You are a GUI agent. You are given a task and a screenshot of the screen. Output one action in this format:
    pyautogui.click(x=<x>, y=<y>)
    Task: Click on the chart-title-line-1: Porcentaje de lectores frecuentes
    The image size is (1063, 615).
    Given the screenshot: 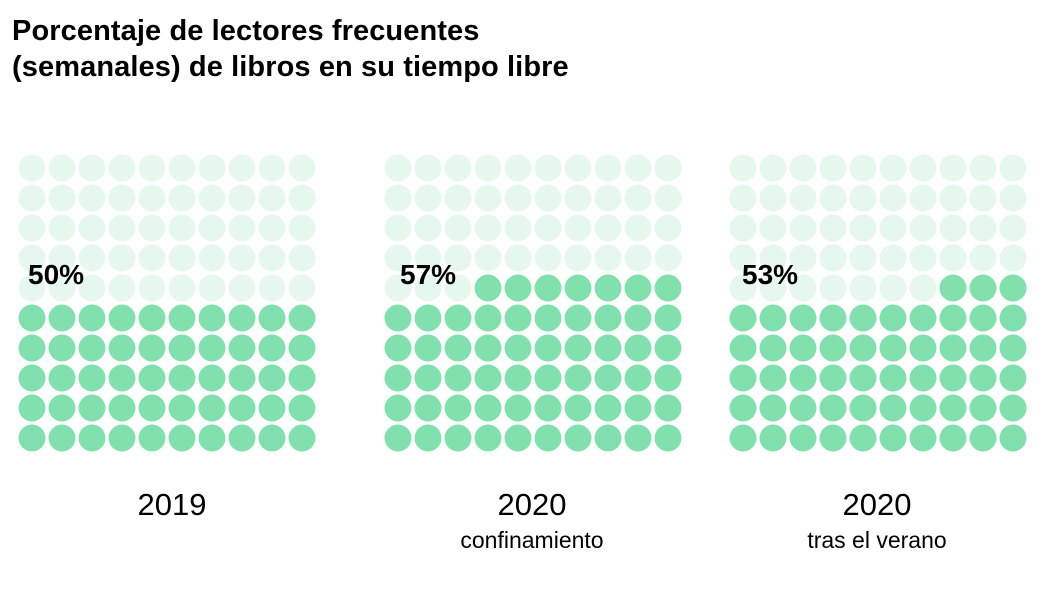 What is the action you would take?
    pyautogui.click(x=246, y=31)
    